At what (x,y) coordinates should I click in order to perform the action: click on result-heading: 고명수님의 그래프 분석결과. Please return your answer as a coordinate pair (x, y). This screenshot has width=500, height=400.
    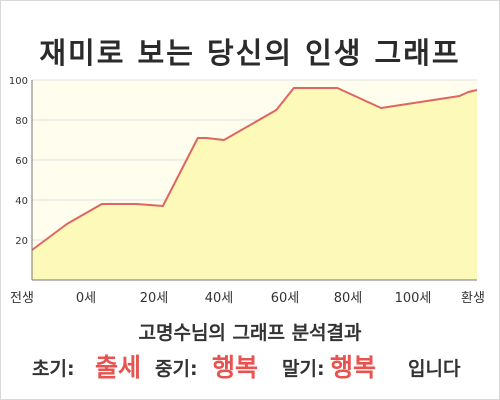
    Looking at the image, I should click on (250, 333).